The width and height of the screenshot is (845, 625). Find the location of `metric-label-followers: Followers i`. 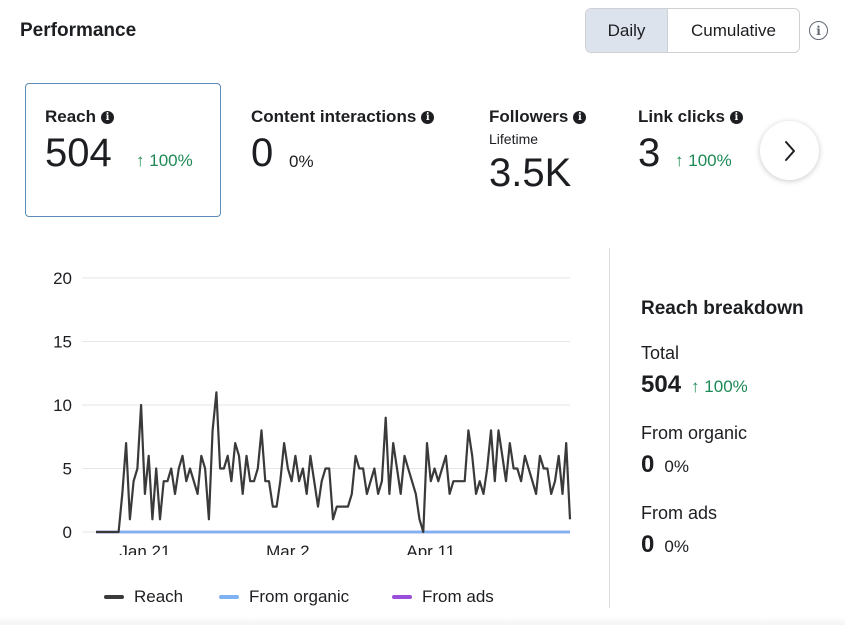

metric-label-followers: Followers i is located at coordinates (538, 117).